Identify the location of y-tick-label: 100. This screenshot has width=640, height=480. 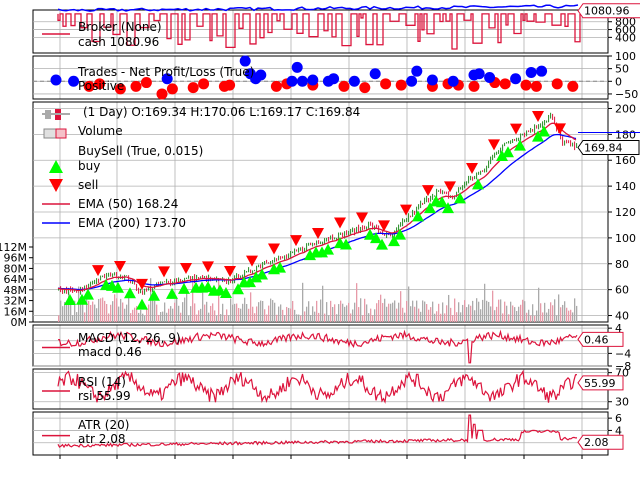
(625, 238).